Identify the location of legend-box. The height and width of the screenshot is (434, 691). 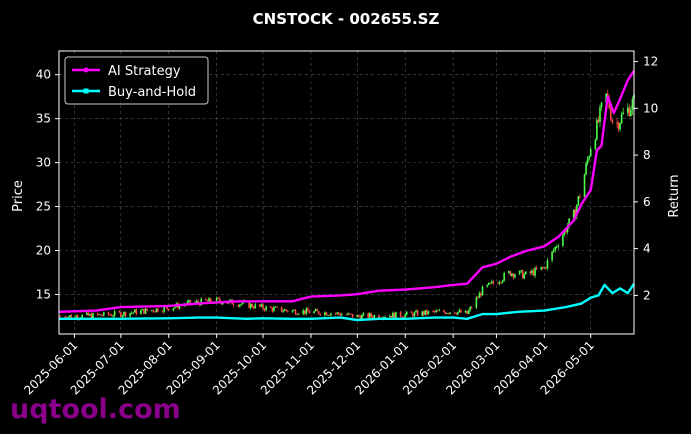
(136, 80).